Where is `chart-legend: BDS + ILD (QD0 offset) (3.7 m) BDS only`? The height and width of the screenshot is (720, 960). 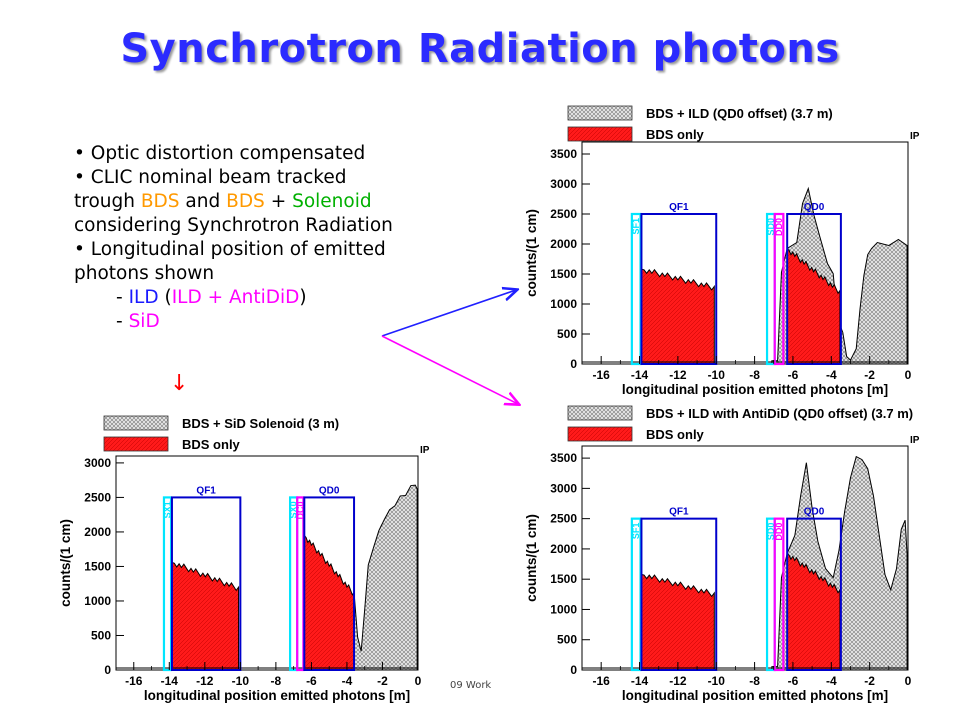
chart-legend: BDS + ILD (QD0 offset) (3.7 m) BDS only is located at coordinates (700, 123).